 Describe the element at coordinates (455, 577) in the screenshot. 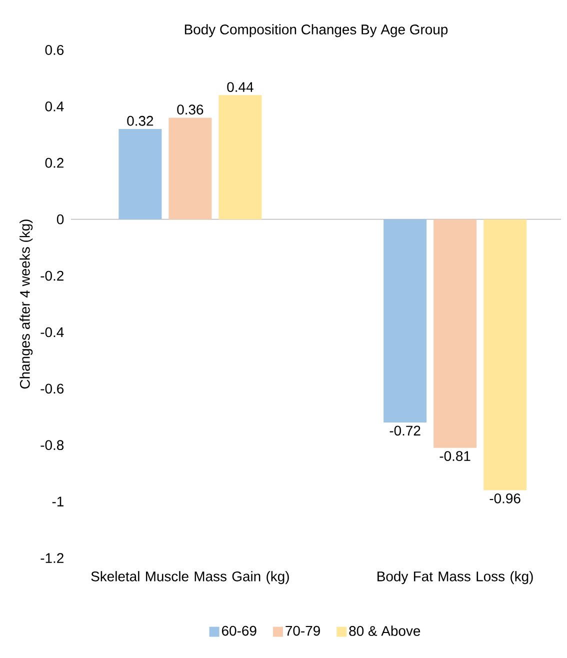

I see `x-tick-label: Body Fat Mass Loss (kg)` at that location.